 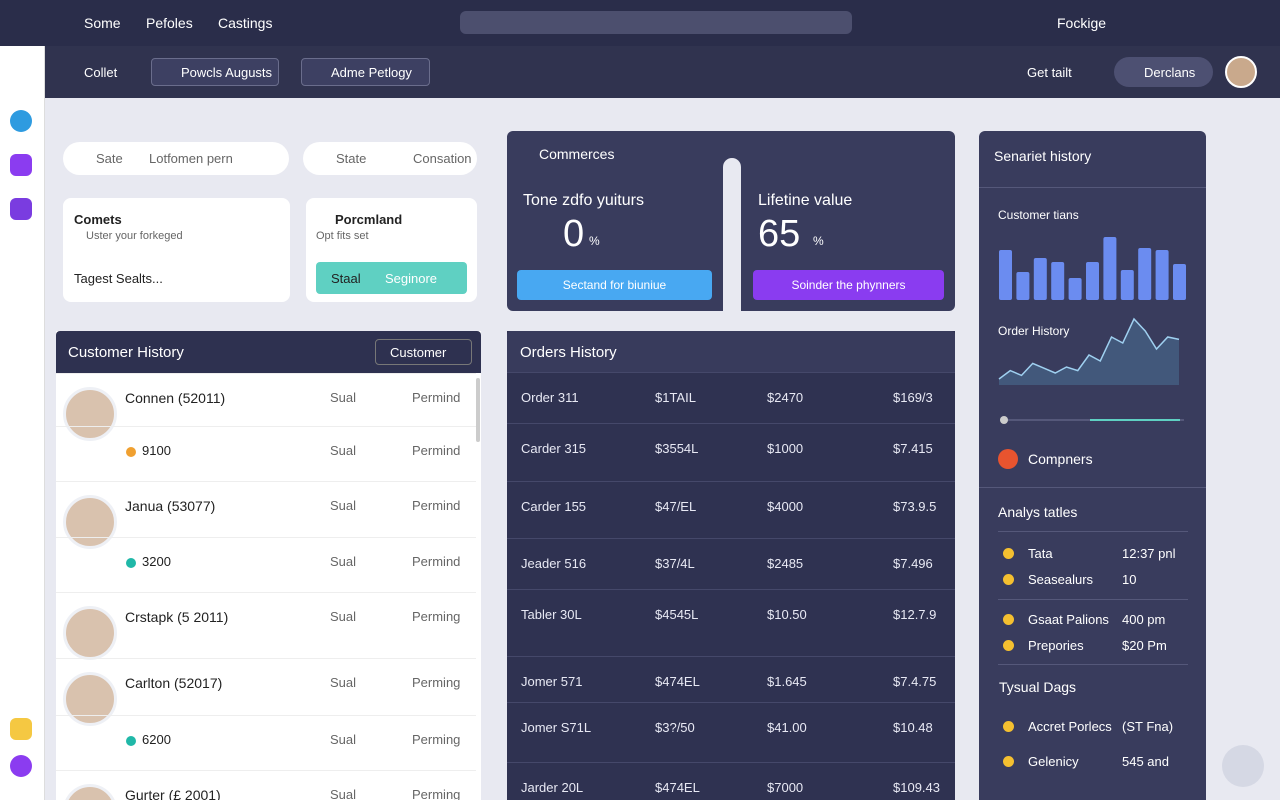 What do you see at coordinates (1061, 579) in the screenshot?
I see `analysis-label: Seasealurs` at bounding box center [1061, 579].